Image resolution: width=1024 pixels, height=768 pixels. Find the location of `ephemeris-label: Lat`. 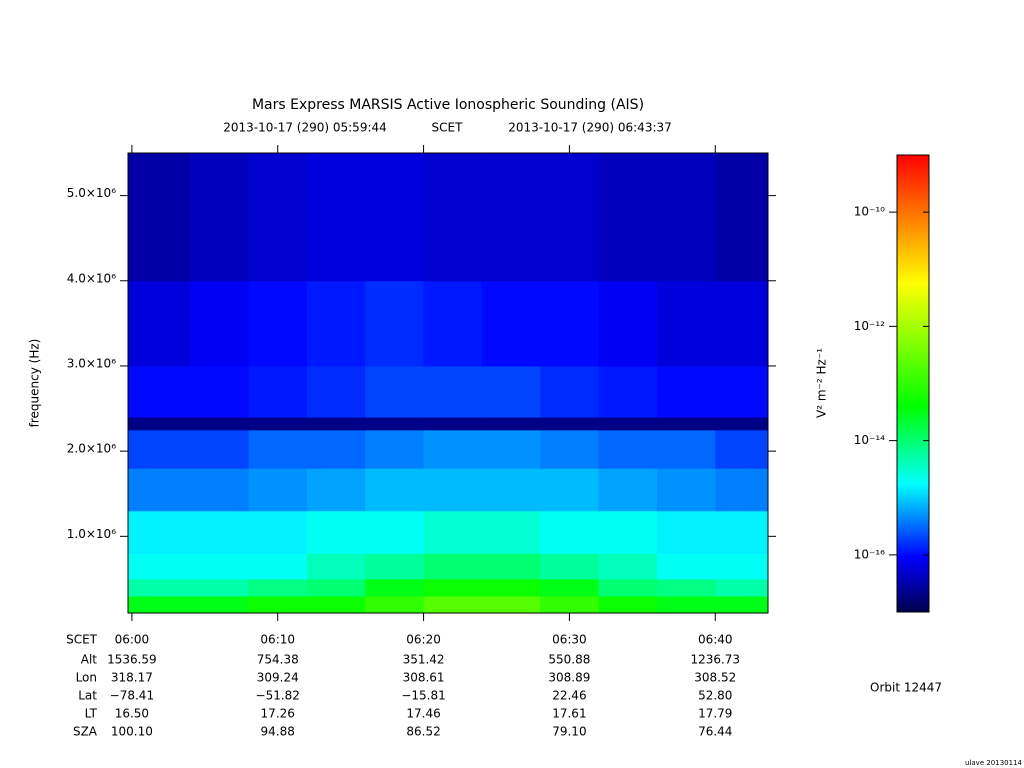

ephemeris-label: Lat is located at coordinates (87, 696).